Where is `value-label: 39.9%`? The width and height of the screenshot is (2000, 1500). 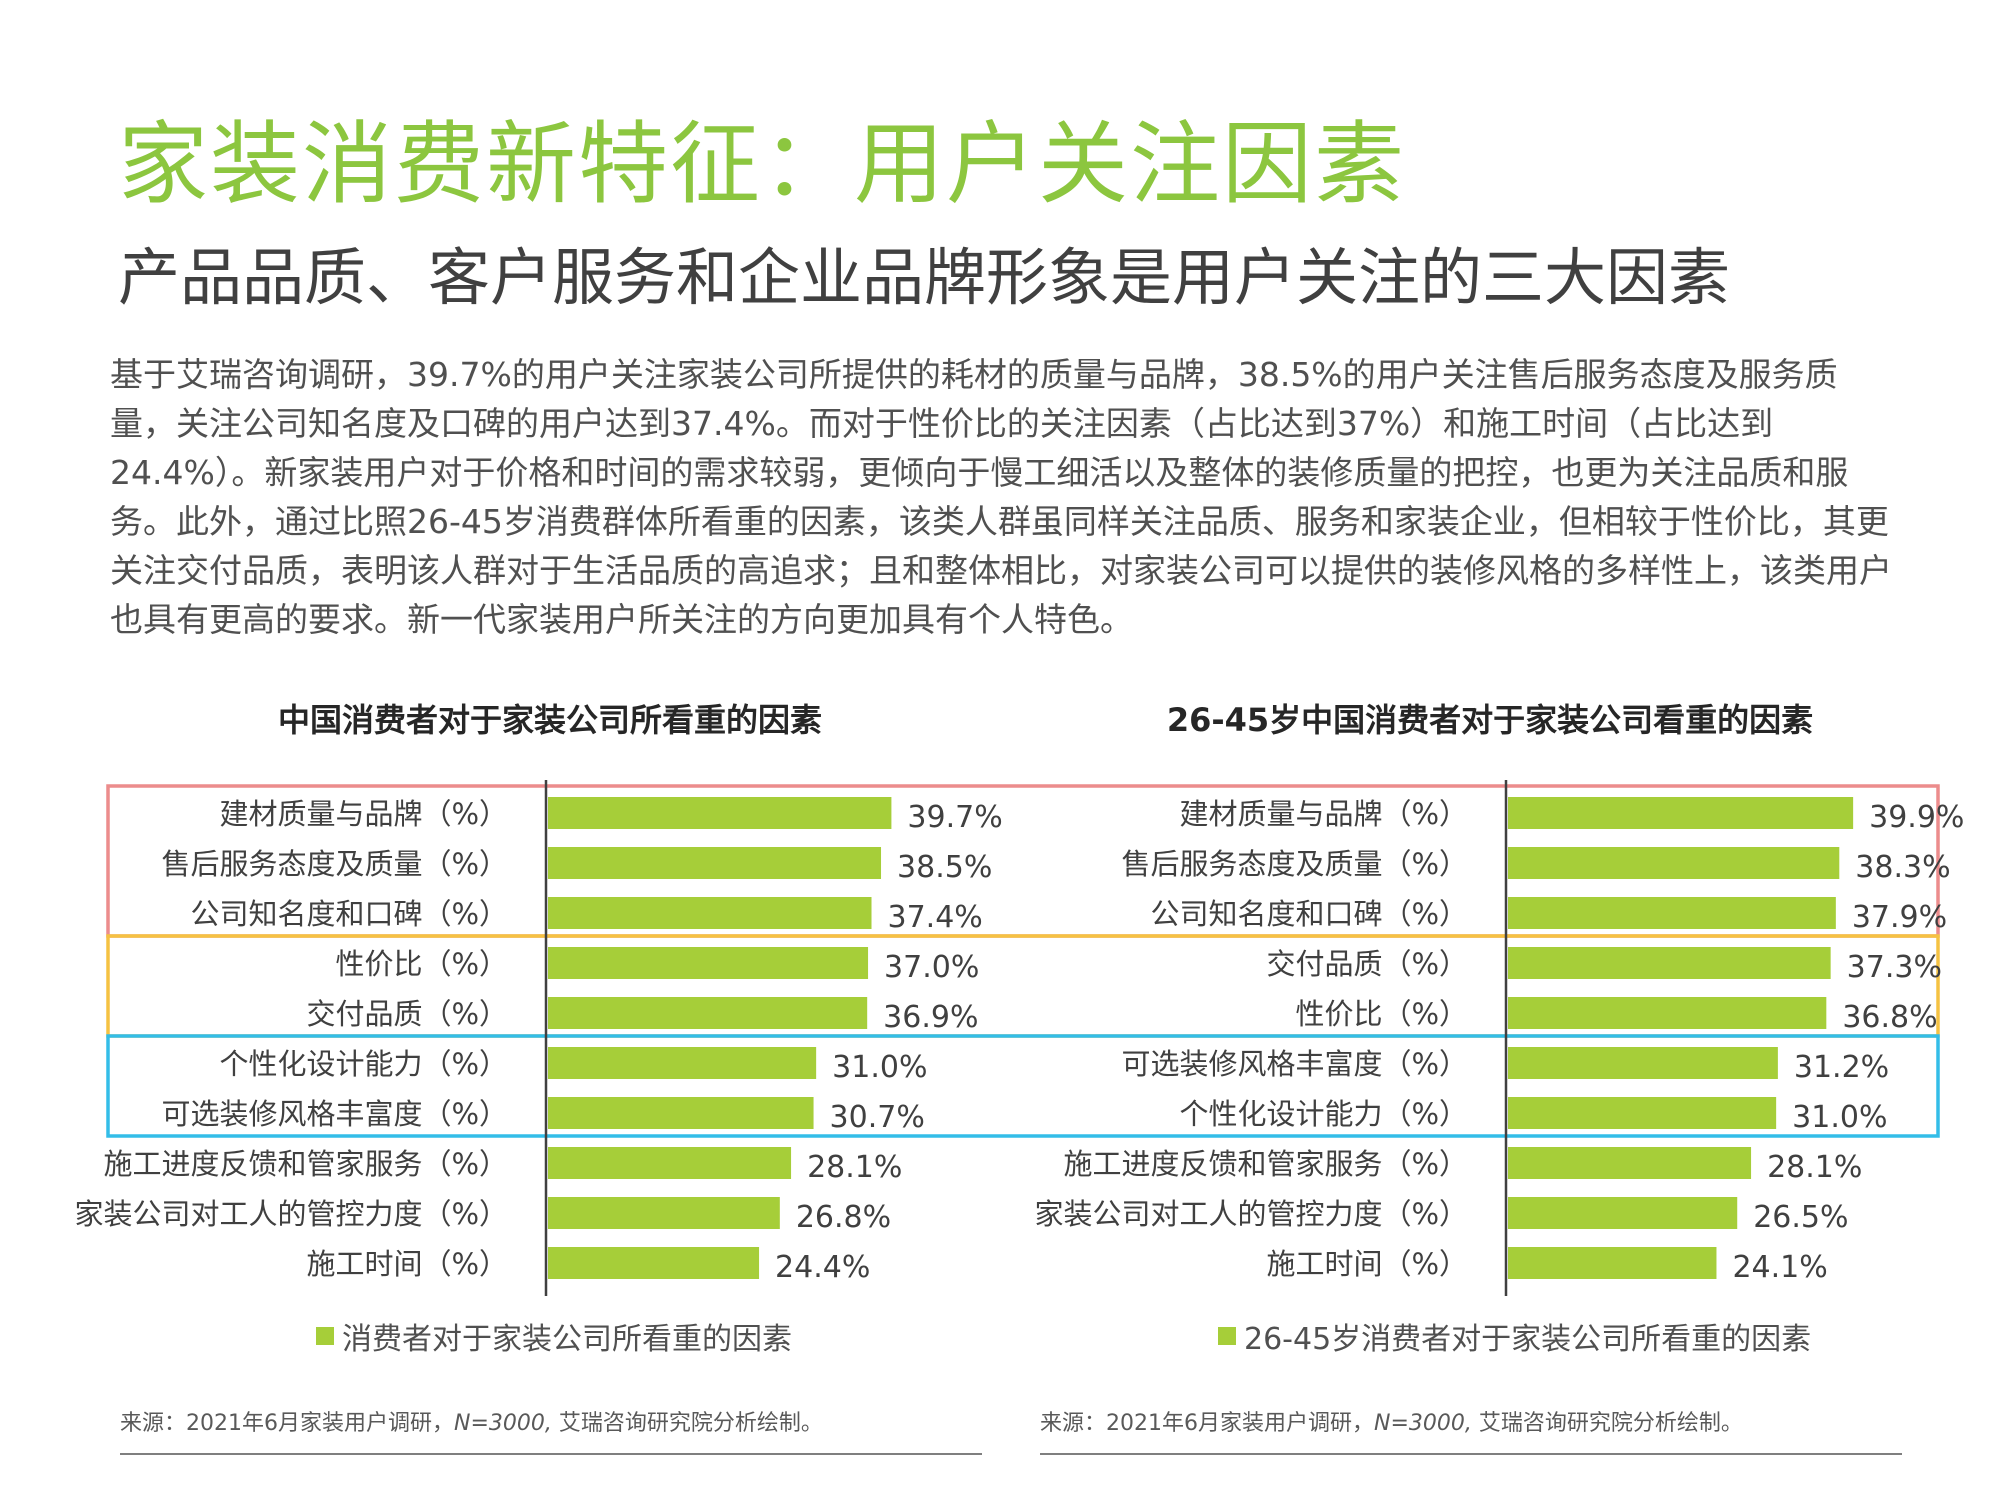
value-label: 39.9% is located at coordinates (1916, 817).